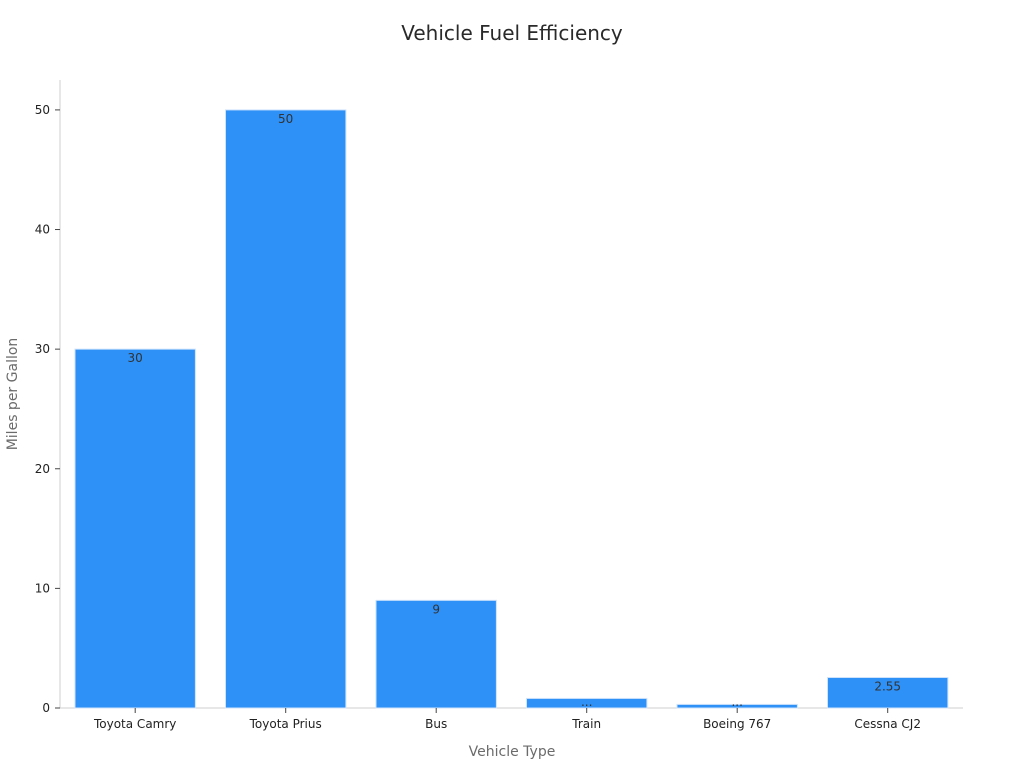 The height and width of the screenshot is (768, 1024). What do you see at coordinates (887, 686) in the screenshot?
I see `bar-data-label: 2.55` at bounding box center [887, 686].